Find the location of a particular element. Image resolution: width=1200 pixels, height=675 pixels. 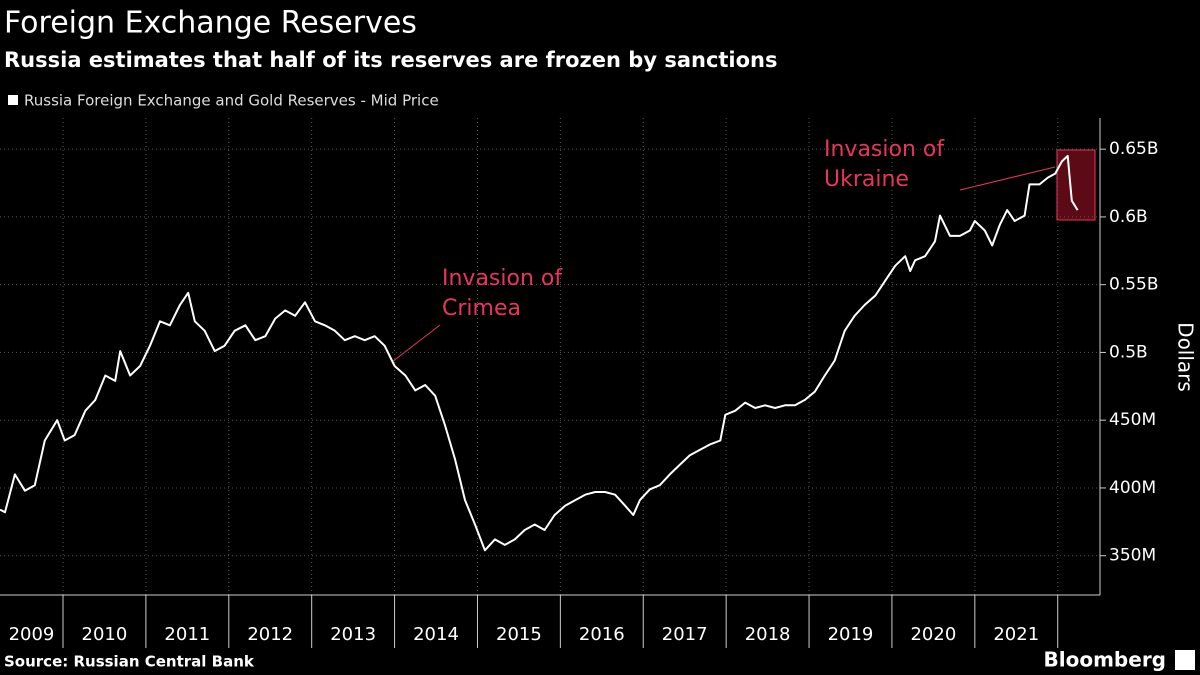

x-tick-label: 2014 is located at coordinates (436, 634).